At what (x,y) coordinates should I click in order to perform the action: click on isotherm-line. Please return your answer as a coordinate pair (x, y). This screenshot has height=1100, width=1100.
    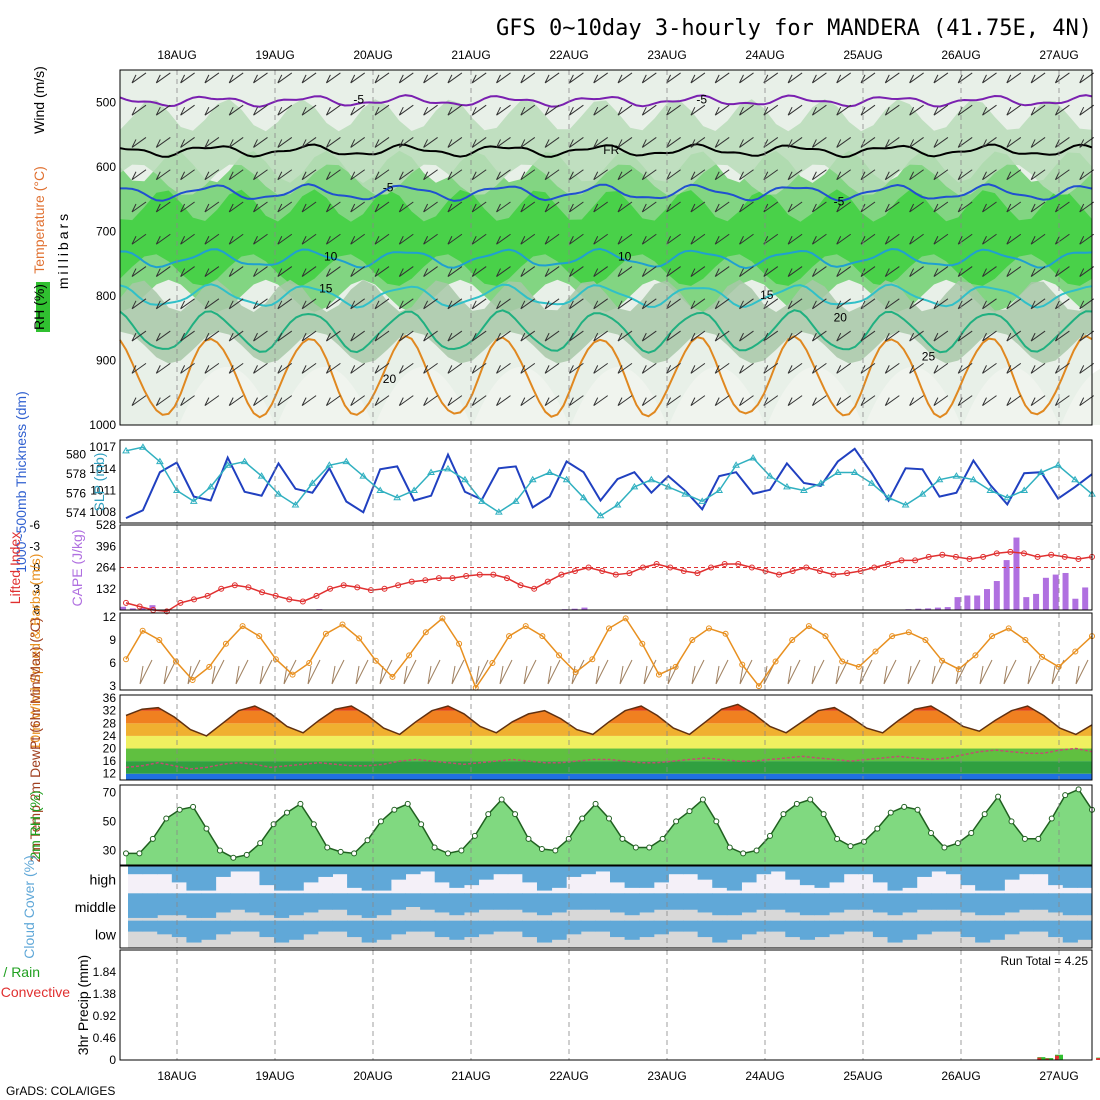
    Looking at the image, I should click on (606, 151).